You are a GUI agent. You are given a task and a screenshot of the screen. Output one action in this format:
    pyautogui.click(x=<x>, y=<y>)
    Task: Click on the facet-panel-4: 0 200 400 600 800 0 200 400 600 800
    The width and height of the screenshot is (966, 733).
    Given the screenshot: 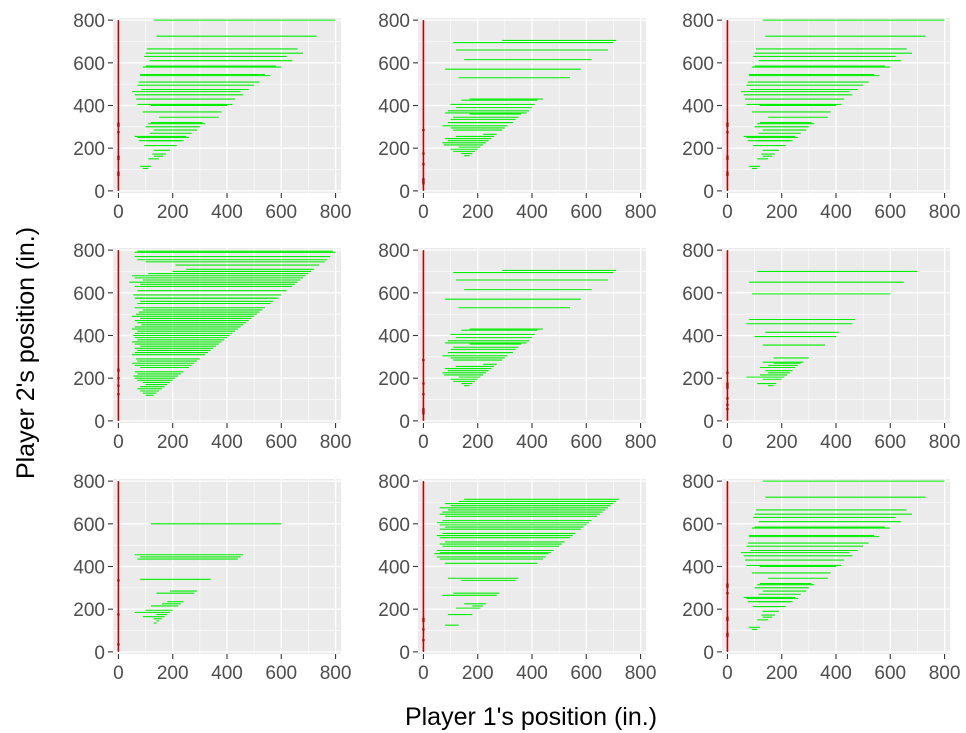 What is the action you would take?
    pyautogui.click(x=212, y=347)
    